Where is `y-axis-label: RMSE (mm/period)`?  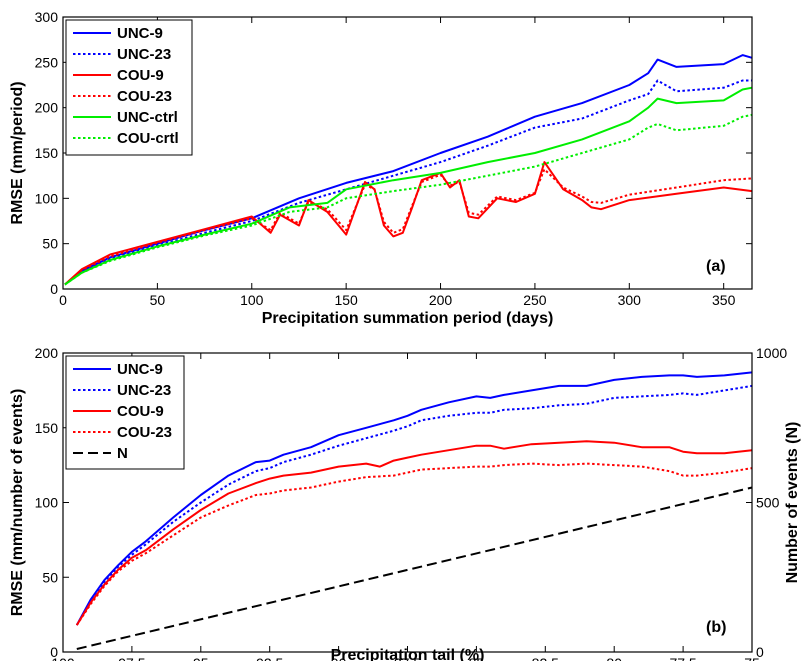 y-axis-label: RMSE (mm/period) is located at coordinates (17, 152).